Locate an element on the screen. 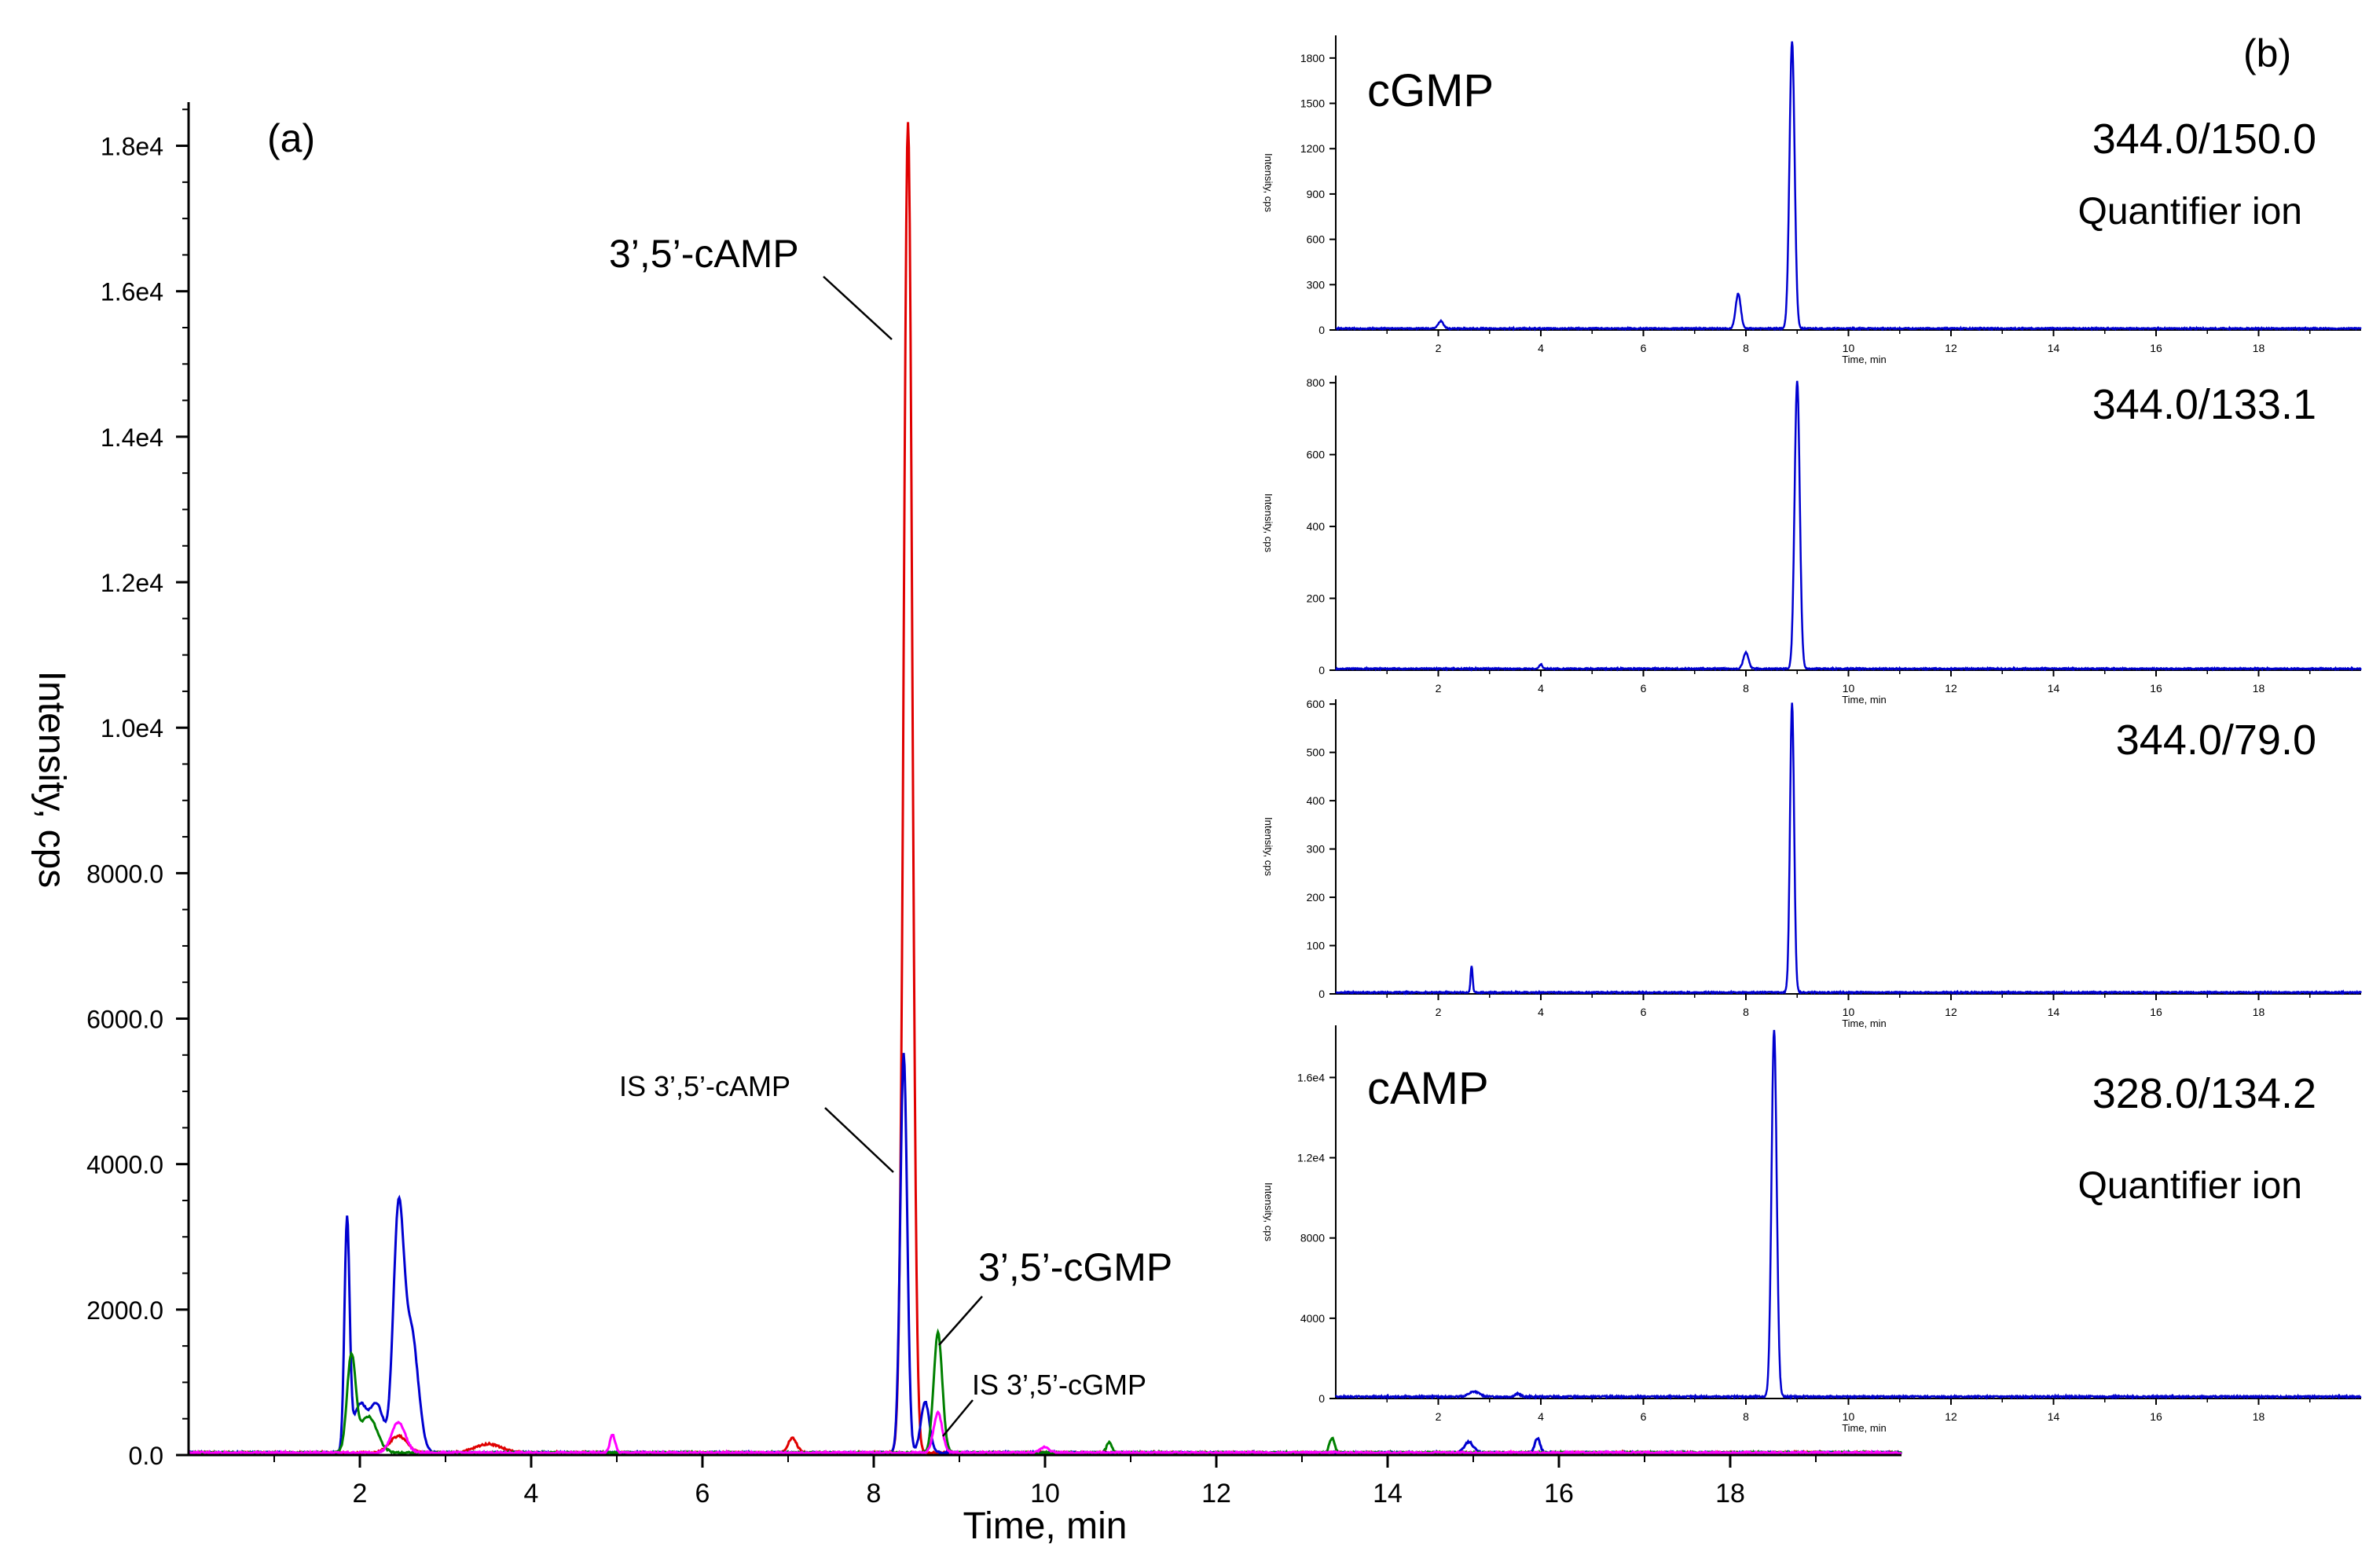  y-tick-label: 1.4e4 is located at coordinates (132, 437).